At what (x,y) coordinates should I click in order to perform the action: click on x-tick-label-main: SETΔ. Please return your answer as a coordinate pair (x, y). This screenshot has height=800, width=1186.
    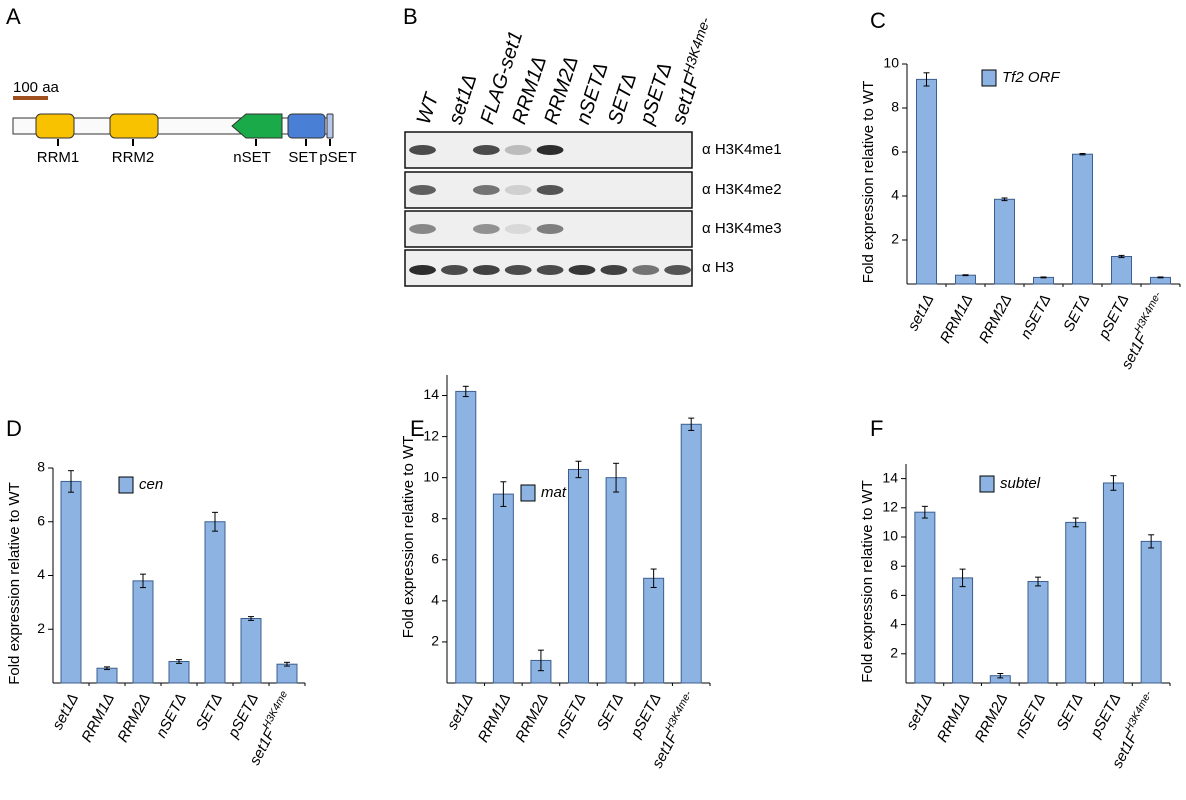
    Looking at the image, I should click on (1076, 313).